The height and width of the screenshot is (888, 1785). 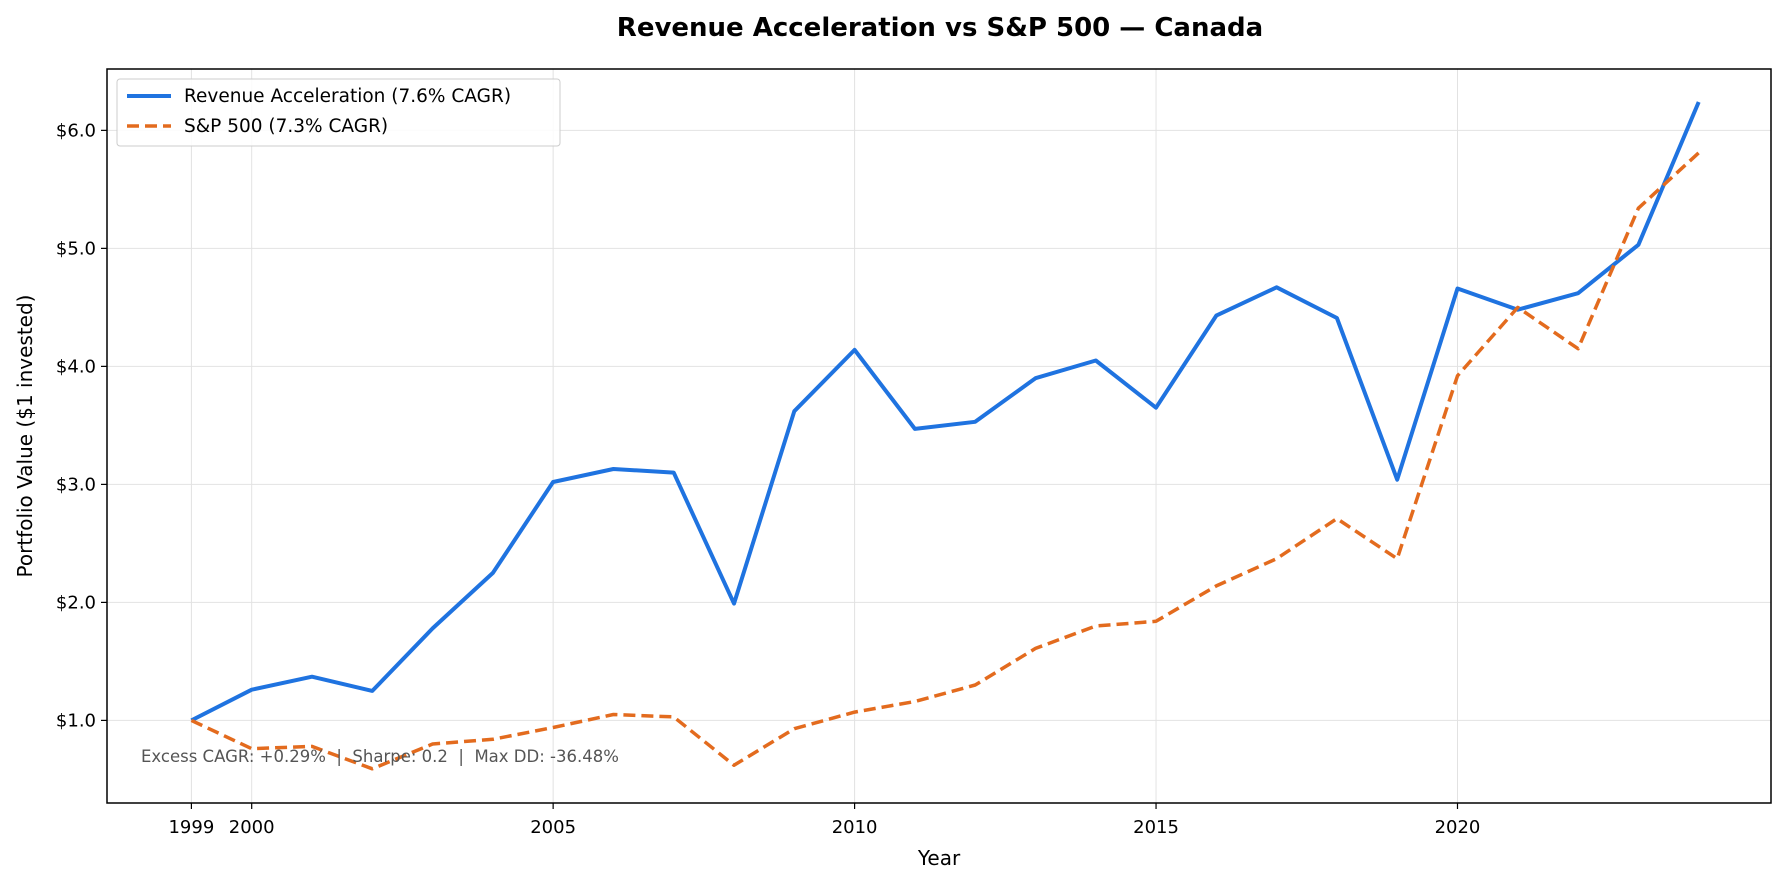 What do you see at coordinates (25, 436) in the screenshot?
I see `y-axis-label: Portfolio Value ($1 invested)` at bounding box center [25, 436].